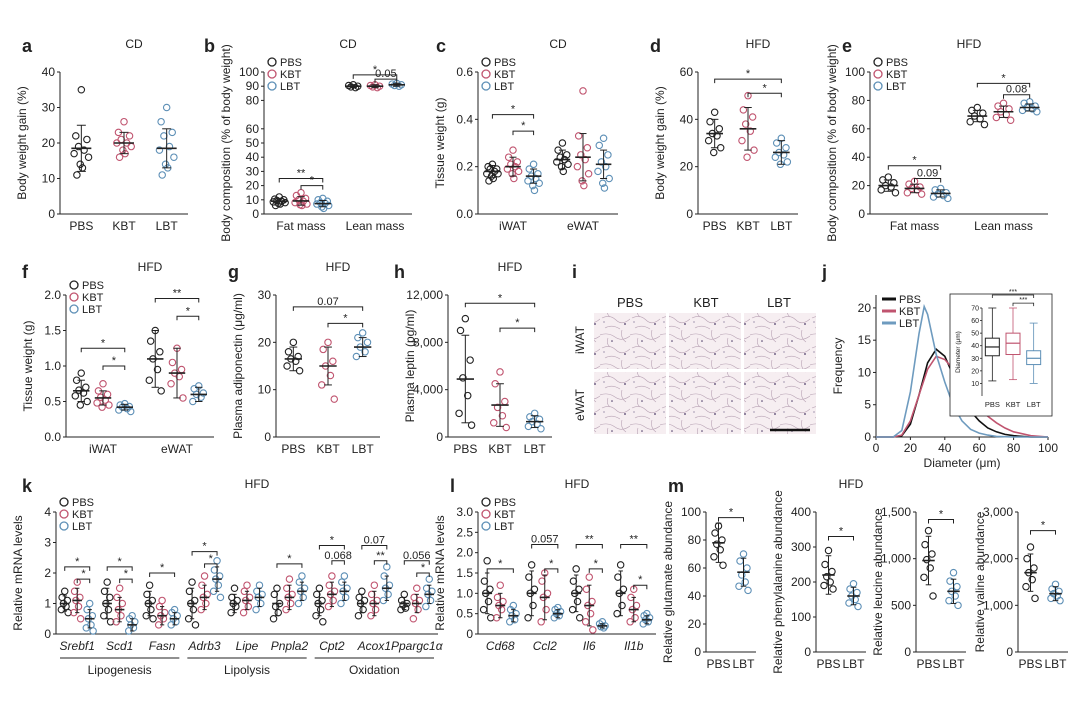 Image resolution: width=1080 pixels, height=702 pixels. What do you see at coordinates (705, 302) in the screenshot?
I see `histology-col-kbt: KBT` at bounding box center [705, 302].